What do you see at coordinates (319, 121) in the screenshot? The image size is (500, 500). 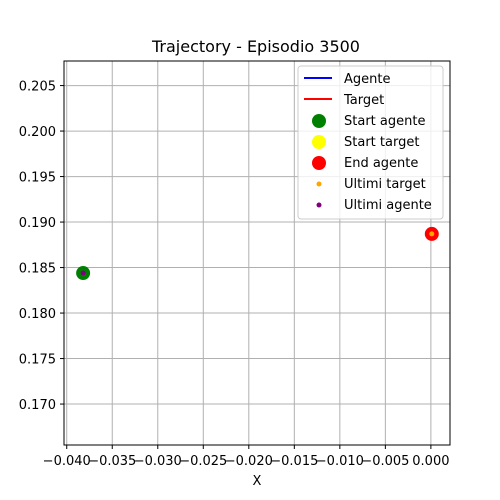 I see `legend-swatch-start-agente` at bounding box center [319, 121].